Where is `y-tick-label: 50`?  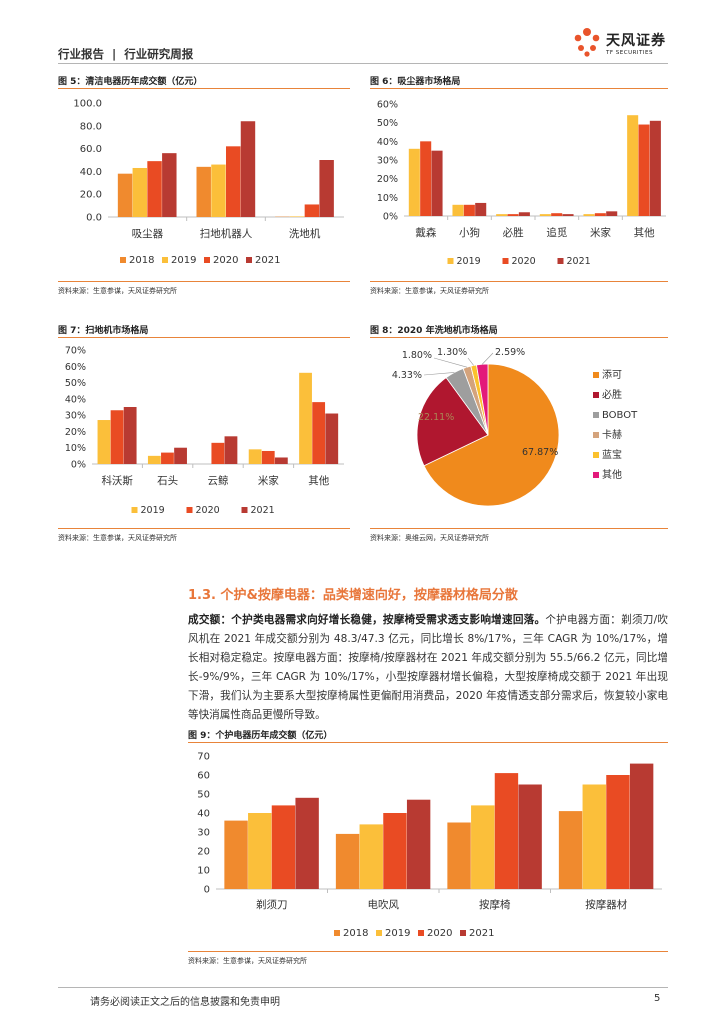
y-tick-label: 50 is located at coordinates (203, 795).